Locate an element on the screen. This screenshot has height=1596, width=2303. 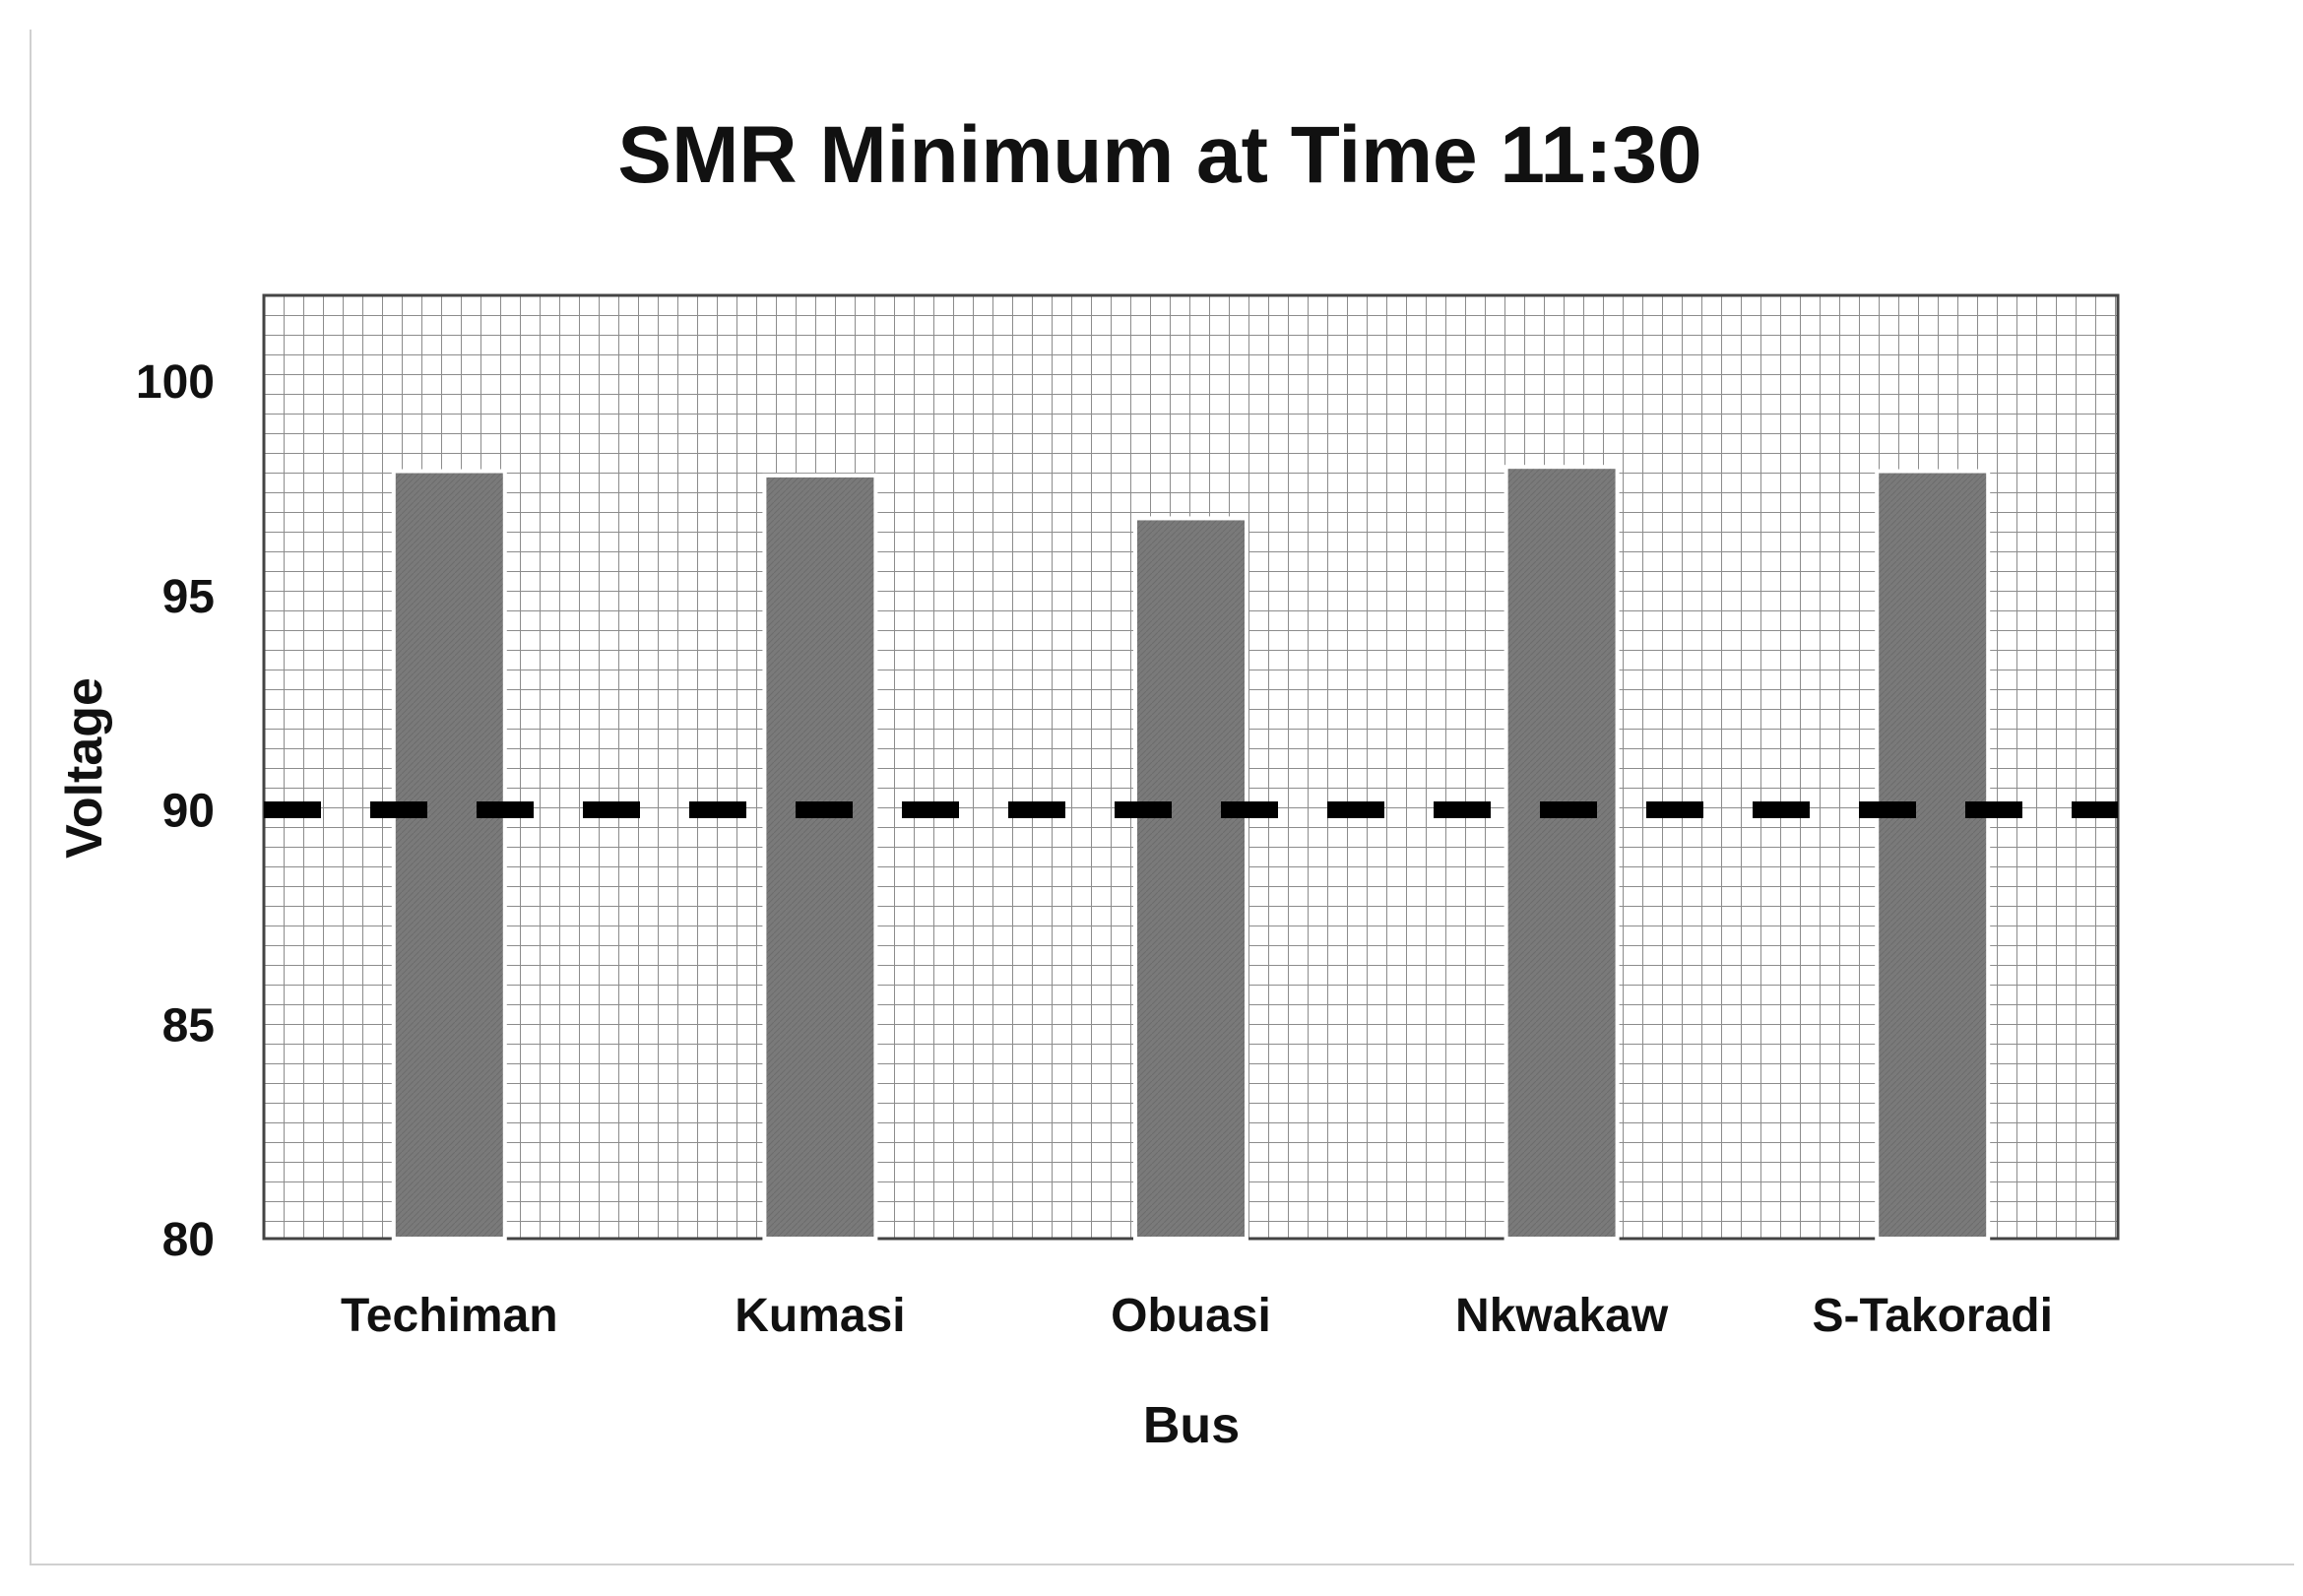
x-axis-title: Bus is located at coordinates (1191, 1426).